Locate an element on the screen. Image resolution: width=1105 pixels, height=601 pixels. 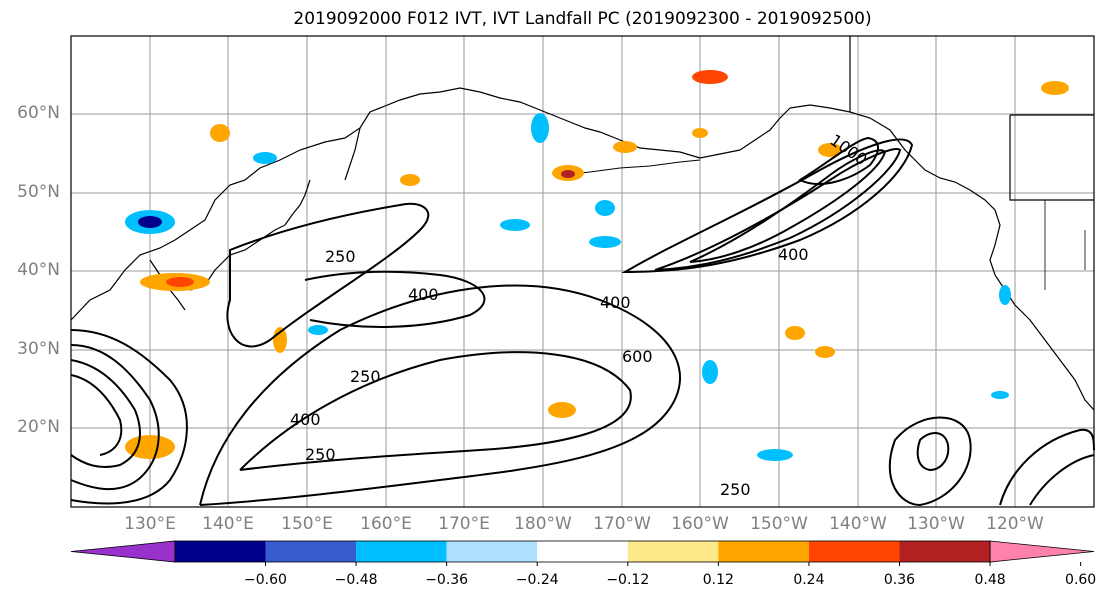
colorbar-tick-label: 0.60 is located at coordinates (1081, 580).